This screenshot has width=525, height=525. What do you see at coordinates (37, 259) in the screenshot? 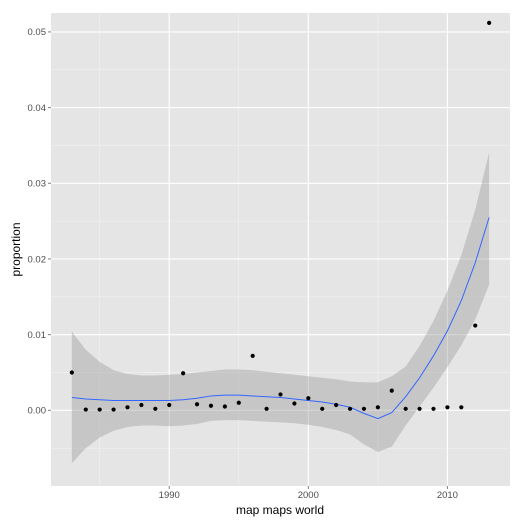
I see `y-tick-label: 0.02` at bounding box center [37, 259].